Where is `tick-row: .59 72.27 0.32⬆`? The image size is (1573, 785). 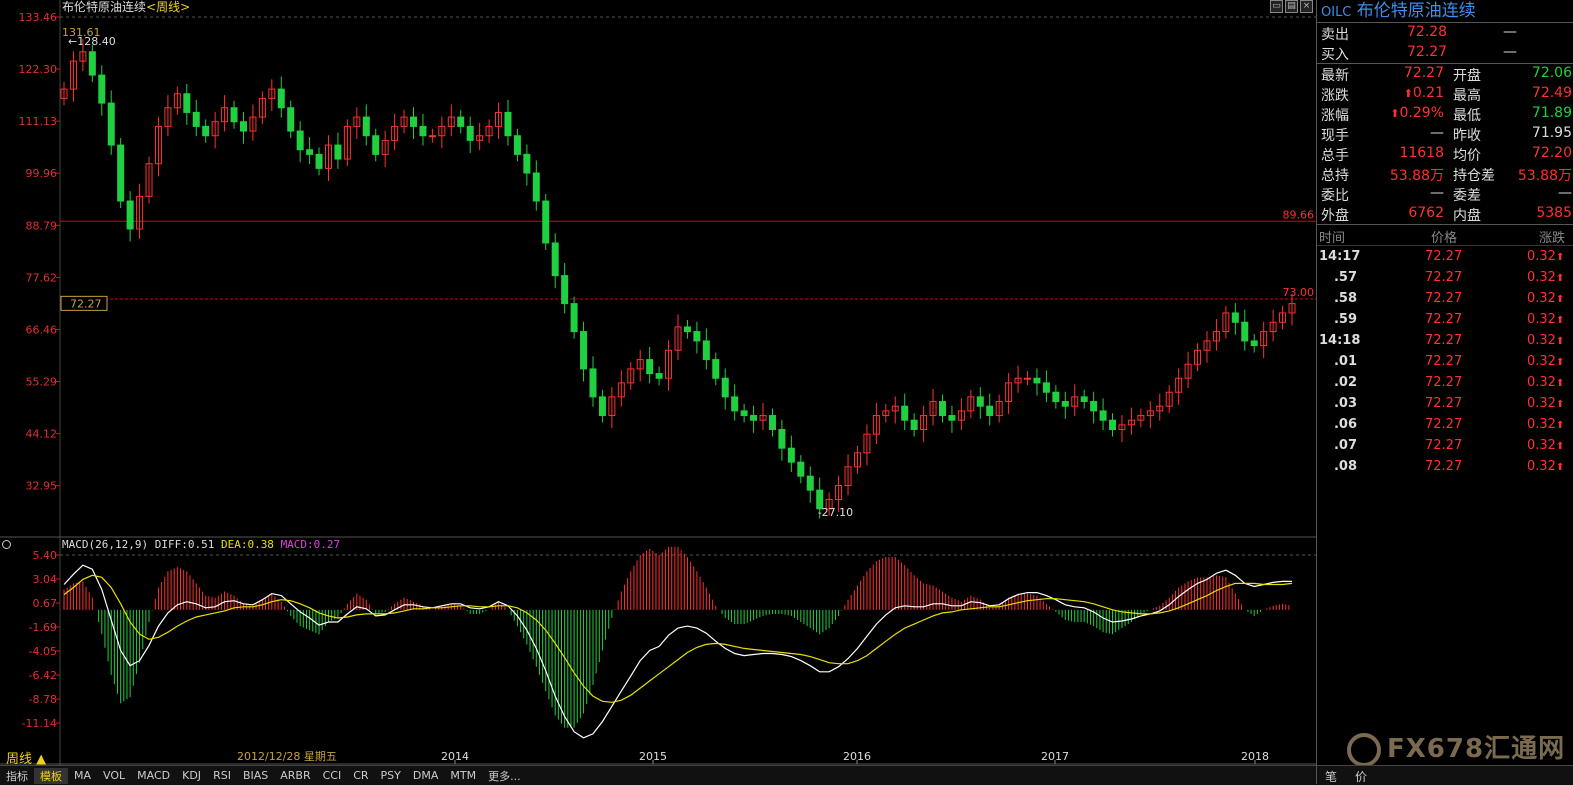 tick-row: .59 72.27 0.32⬆ is located at coordinates (1445, 319).